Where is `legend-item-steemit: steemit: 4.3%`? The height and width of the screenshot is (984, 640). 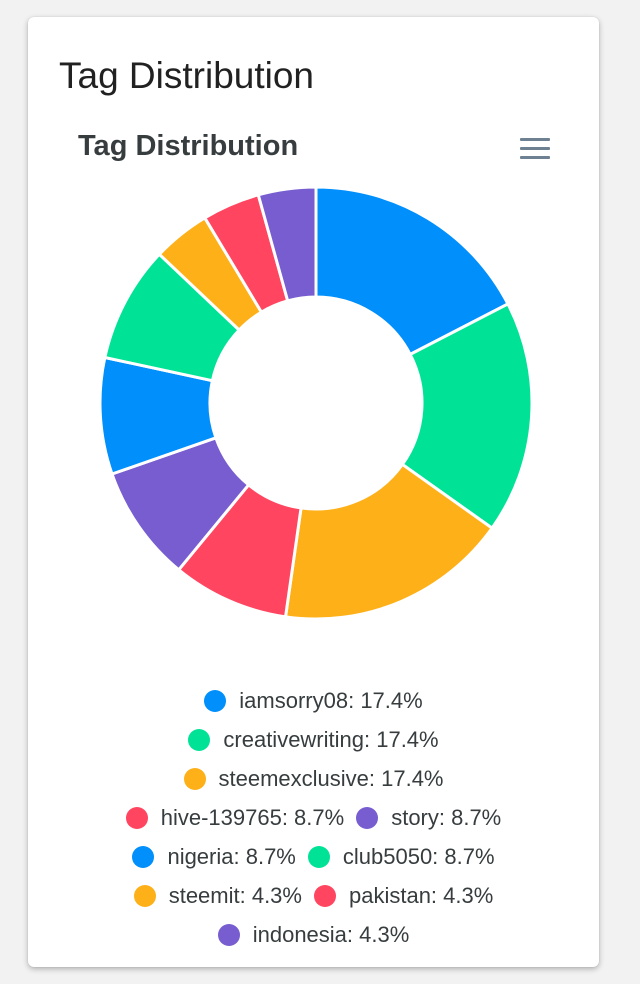 legend-item-steemit: steemit: 4.3% is located at coordinates (217, 895).